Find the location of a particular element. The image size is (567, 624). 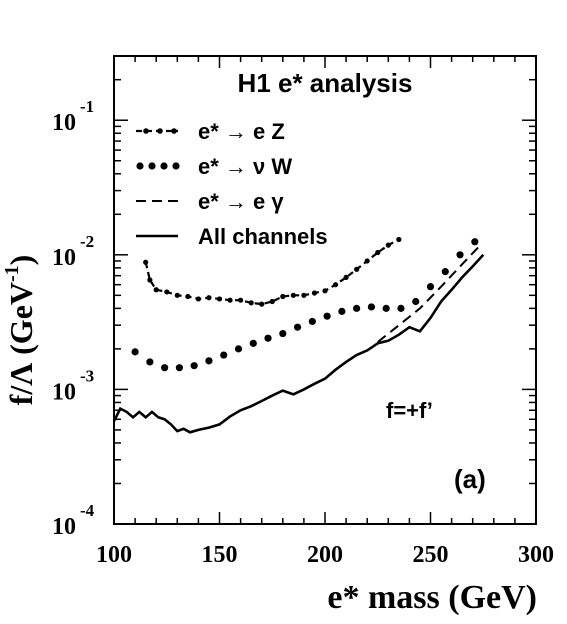

legend-entry: e* → ν W is located at coordinates (214, 166).